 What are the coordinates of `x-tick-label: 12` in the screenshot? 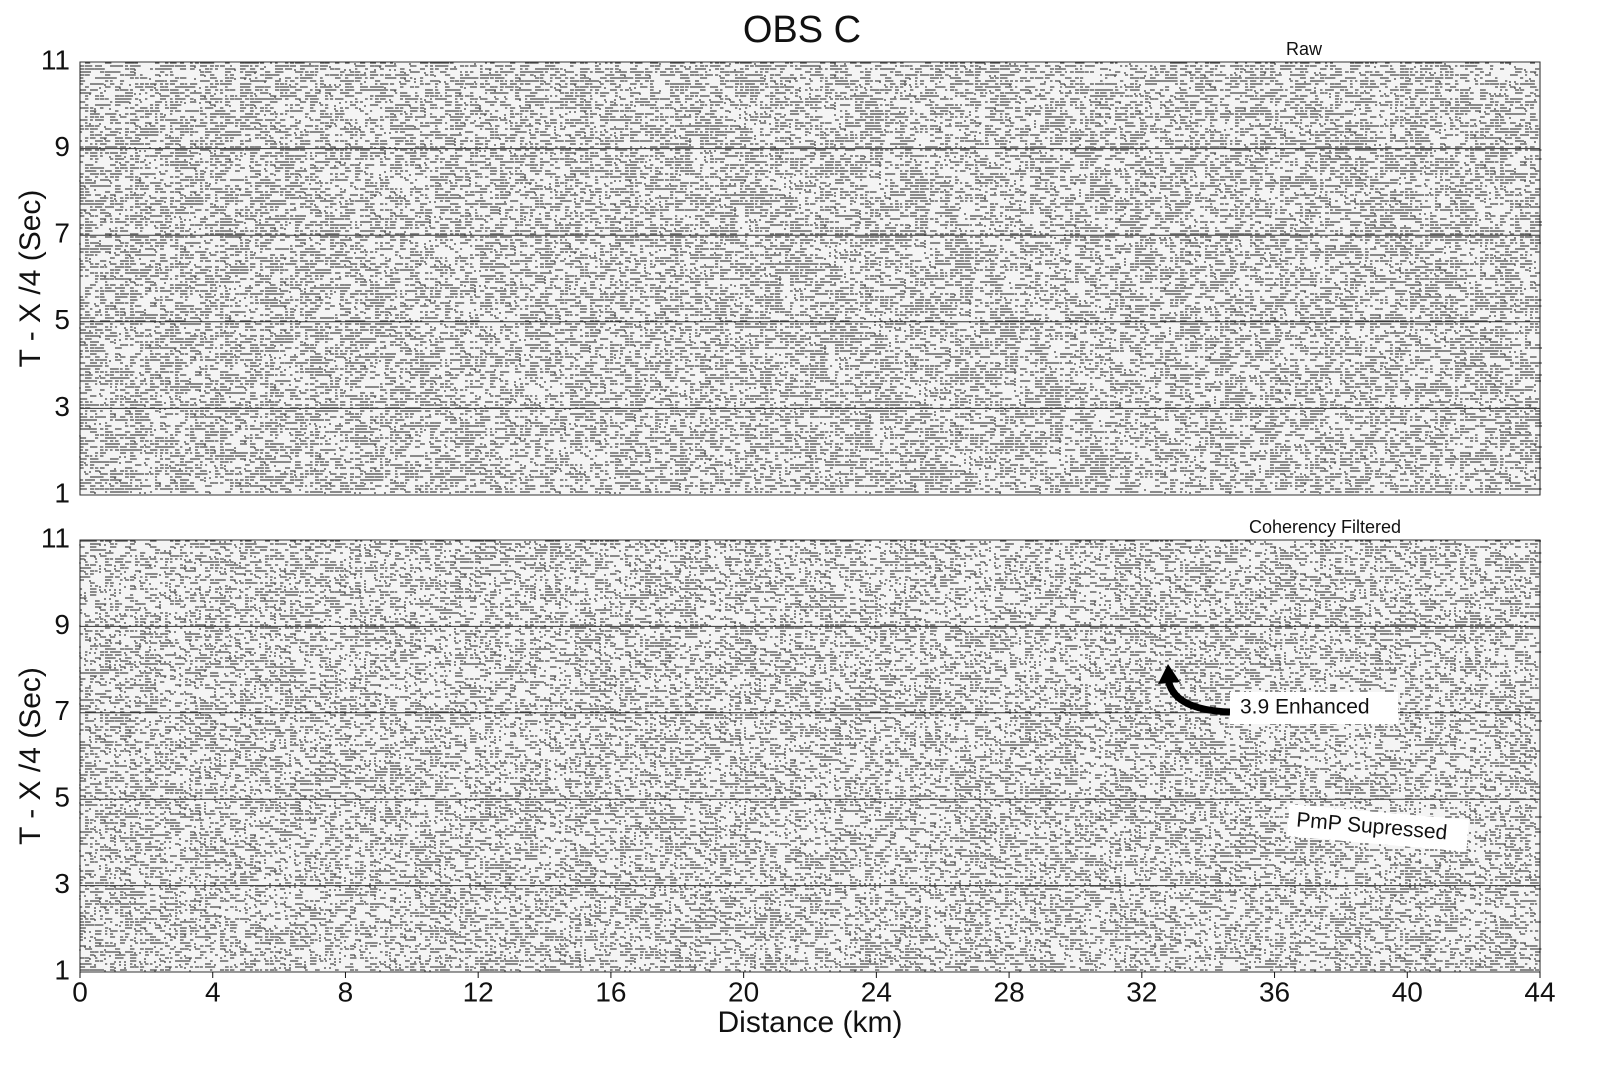 It's located at (478, 991).